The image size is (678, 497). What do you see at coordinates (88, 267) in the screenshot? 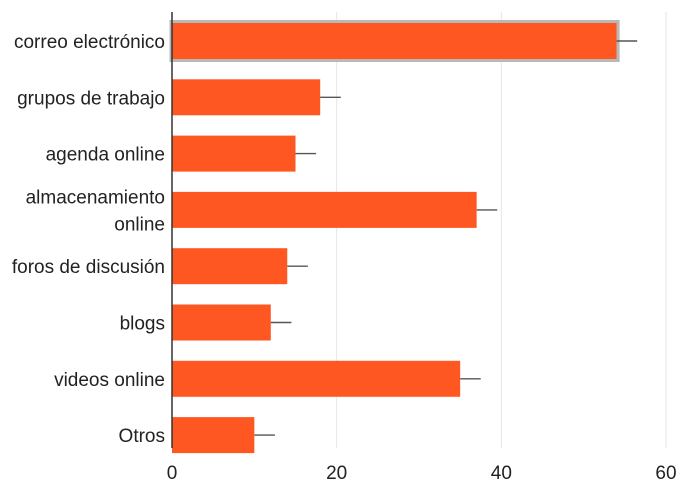
I see `category-label: foros de discusión` at bounding box center [88, 267].